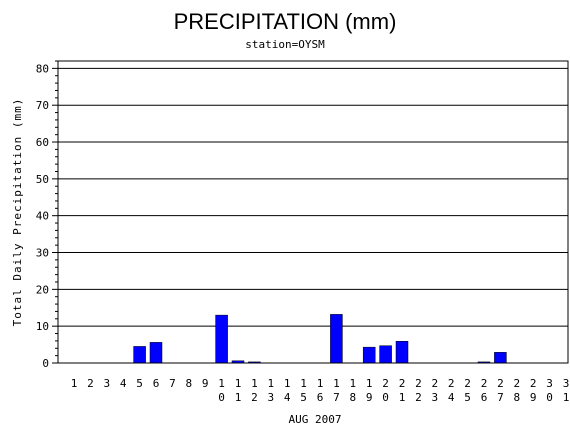 This screenshot has height=430, width=570. I want to click on y-tick-label: 20, so click(42, 289).